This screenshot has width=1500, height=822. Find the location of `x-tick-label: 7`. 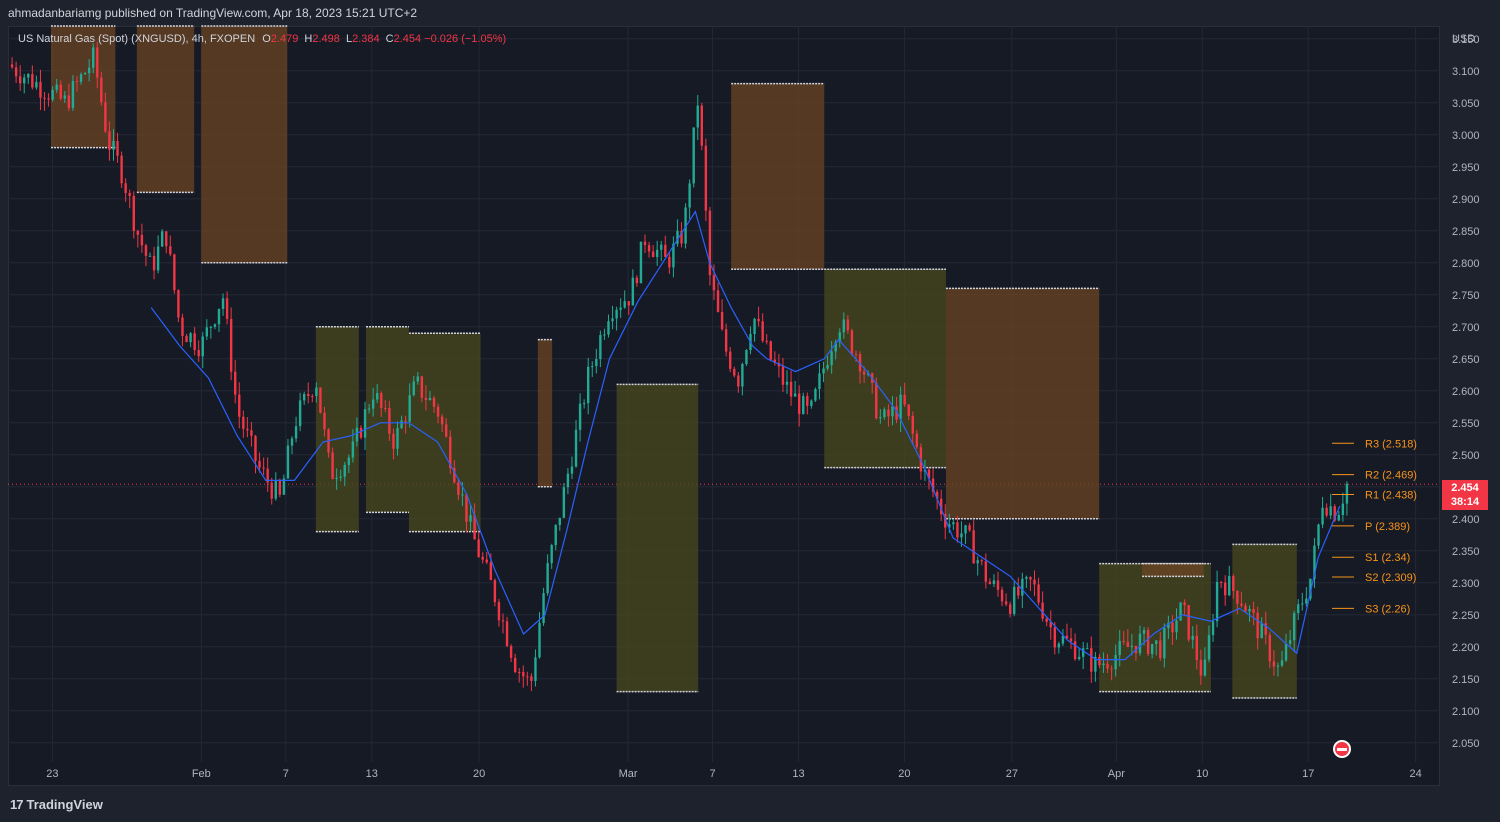

x-tick-label: 7 is located at coordinates (712, 774).